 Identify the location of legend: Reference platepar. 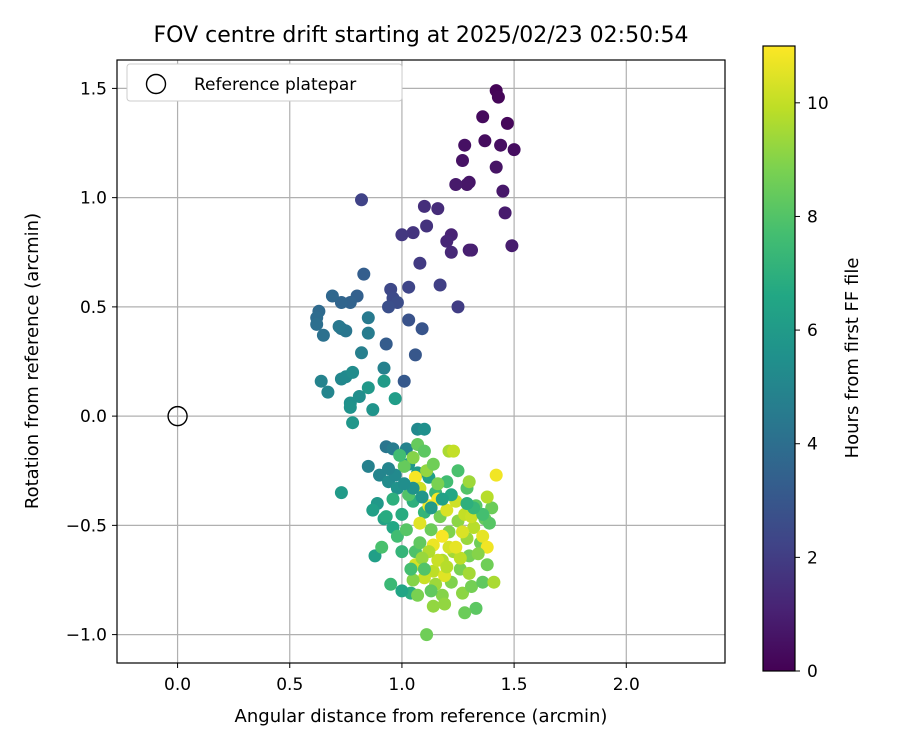
(264, 82).